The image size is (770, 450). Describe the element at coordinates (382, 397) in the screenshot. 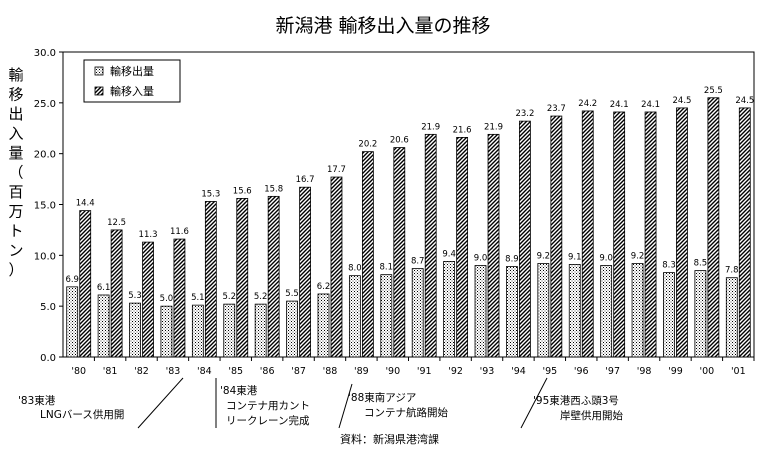

I see `annotation-3-line-1: '88東南アジア` at that location.